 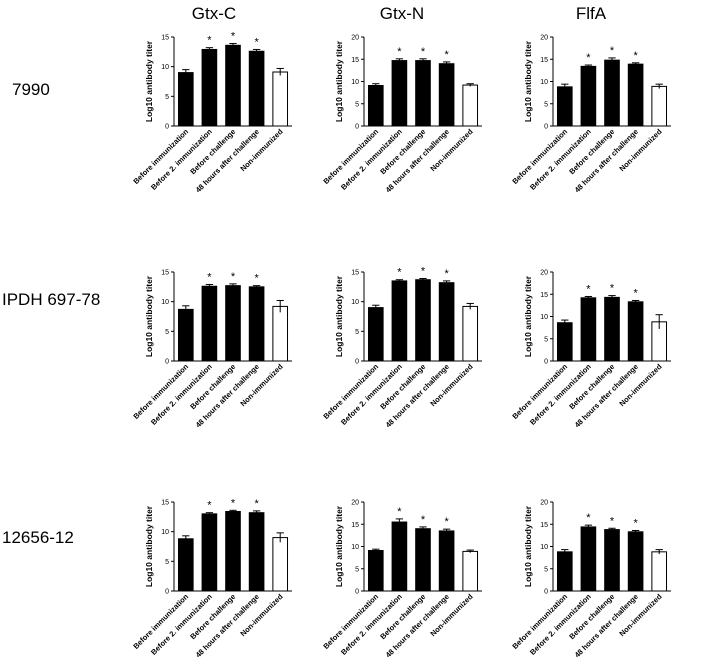 What do you see at coordinates (214, 13) in the screenshot?
I see `column-title-gtx-c: Gtx-C` at bounding box center [214, 13].